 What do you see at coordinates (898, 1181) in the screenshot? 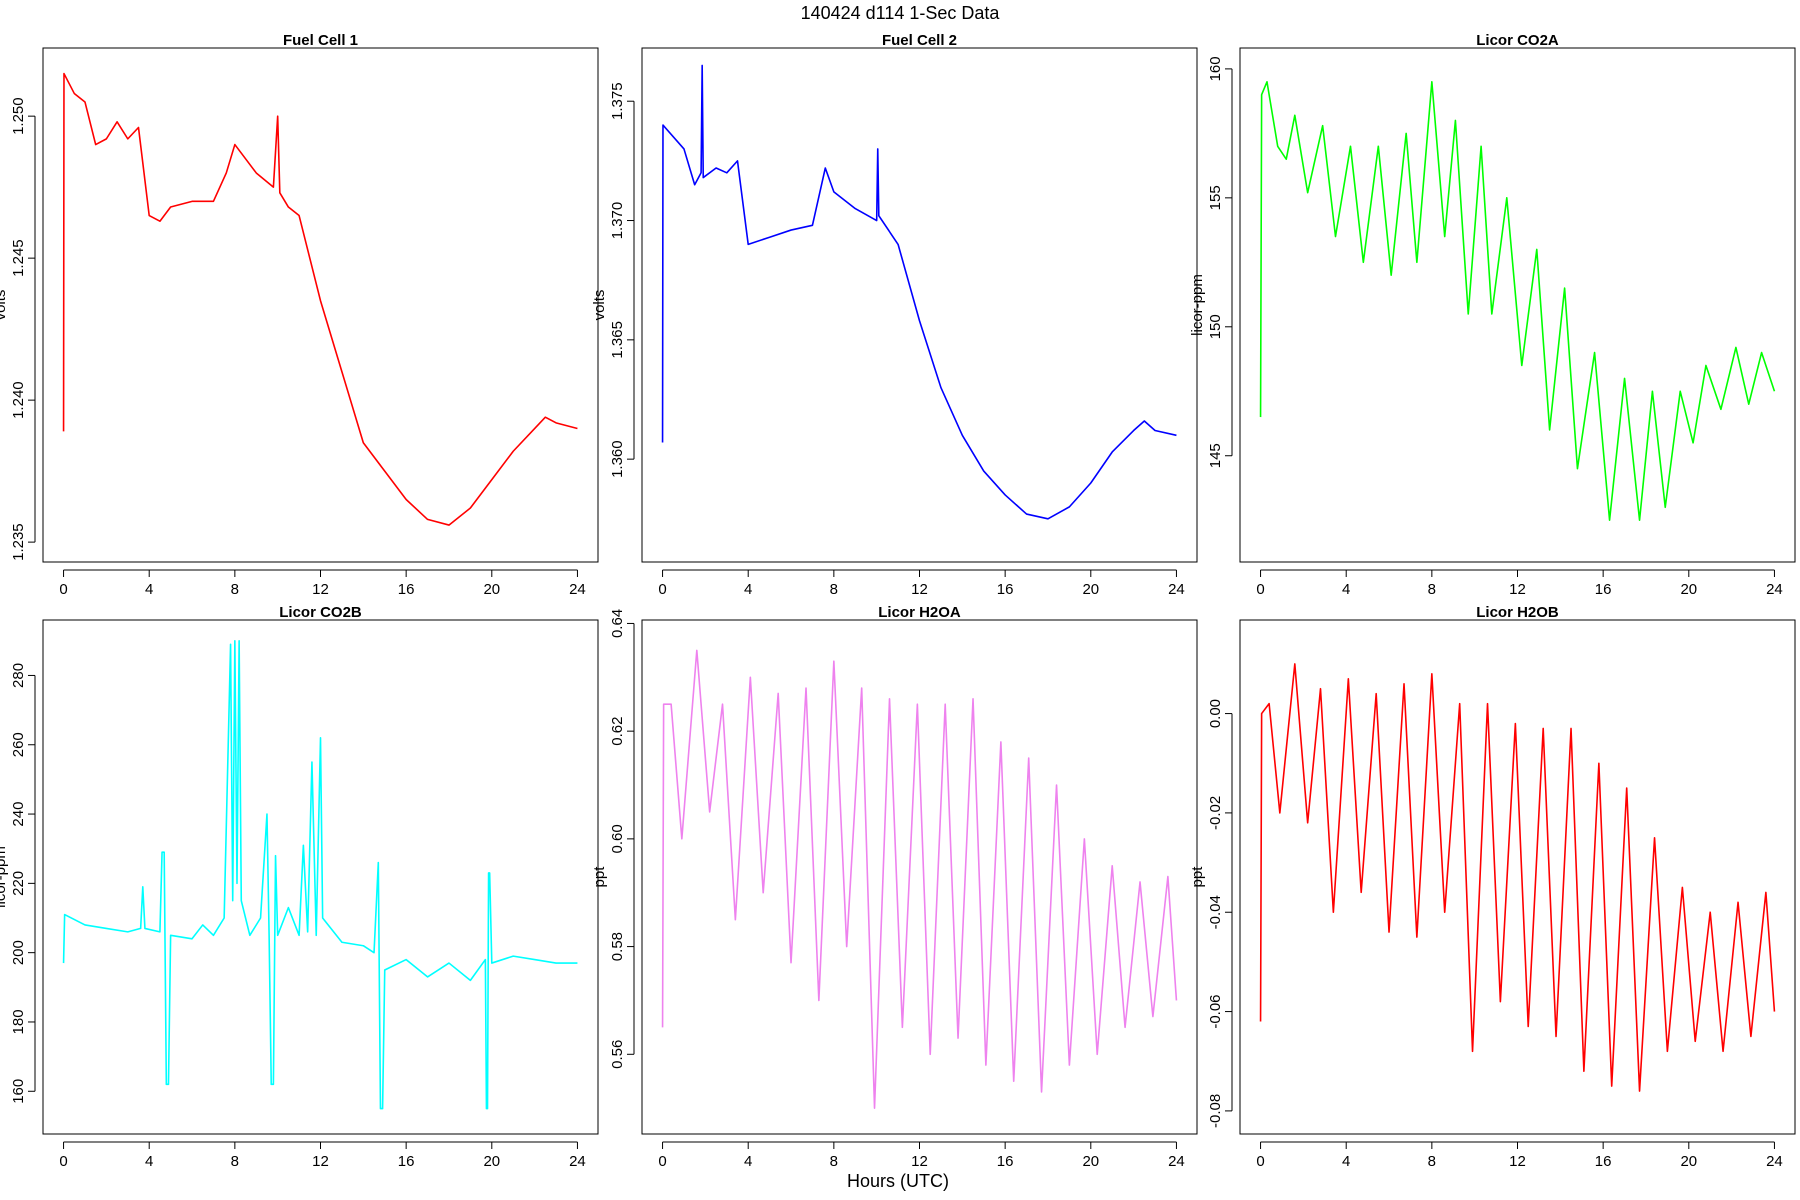
I see `x-axis-label: Hours (UTC)` at bounding box center [898, 1181].